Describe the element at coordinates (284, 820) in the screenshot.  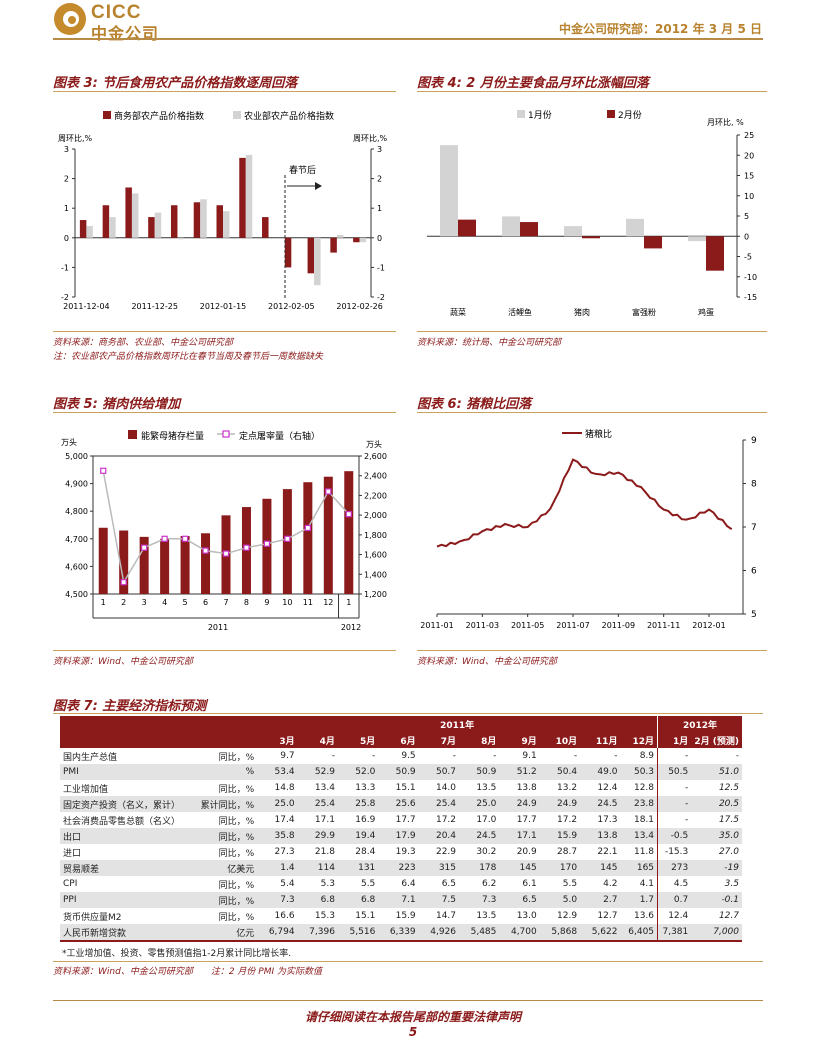
I see `table-cell: 17.4` at that location.